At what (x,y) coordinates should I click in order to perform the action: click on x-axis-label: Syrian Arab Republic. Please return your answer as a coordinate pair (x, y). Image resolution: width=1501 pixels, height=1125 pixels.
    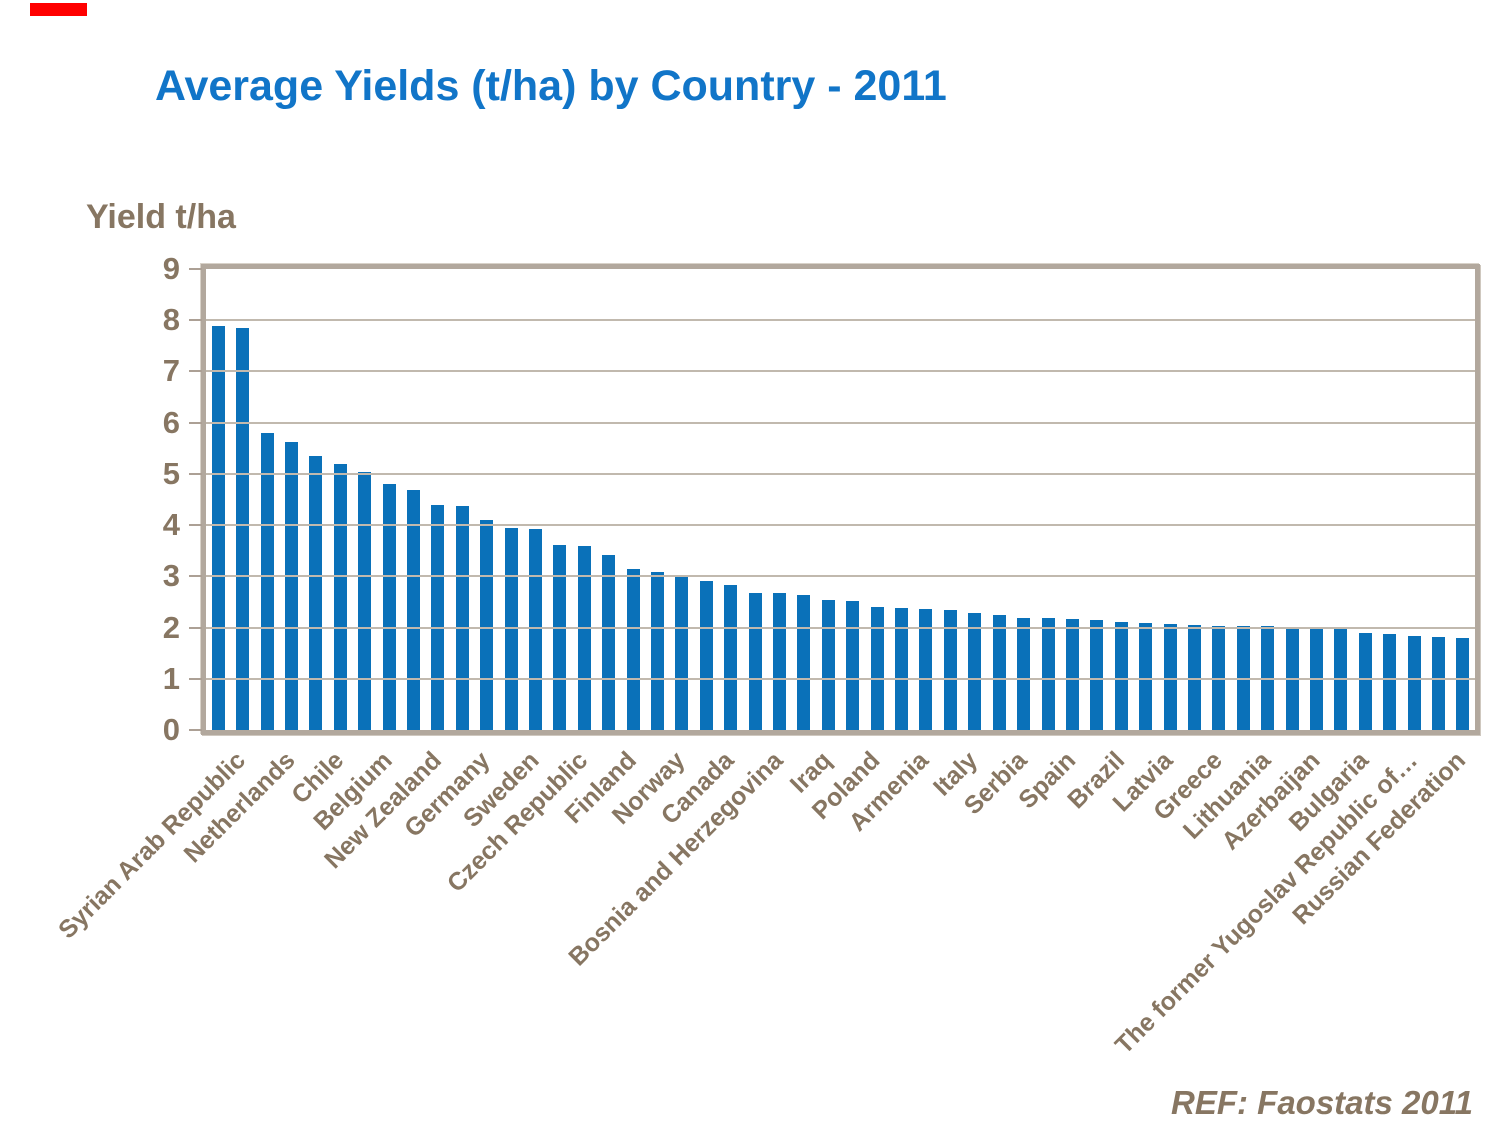
    Looking at the image, I should click on (152, 845).